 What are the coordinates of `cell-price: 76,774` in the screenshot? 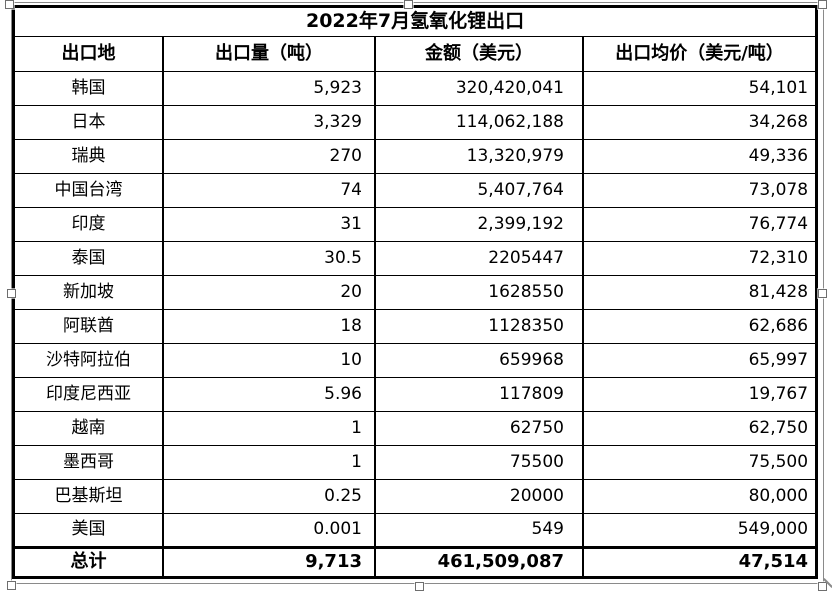 It's located at (698, 223).